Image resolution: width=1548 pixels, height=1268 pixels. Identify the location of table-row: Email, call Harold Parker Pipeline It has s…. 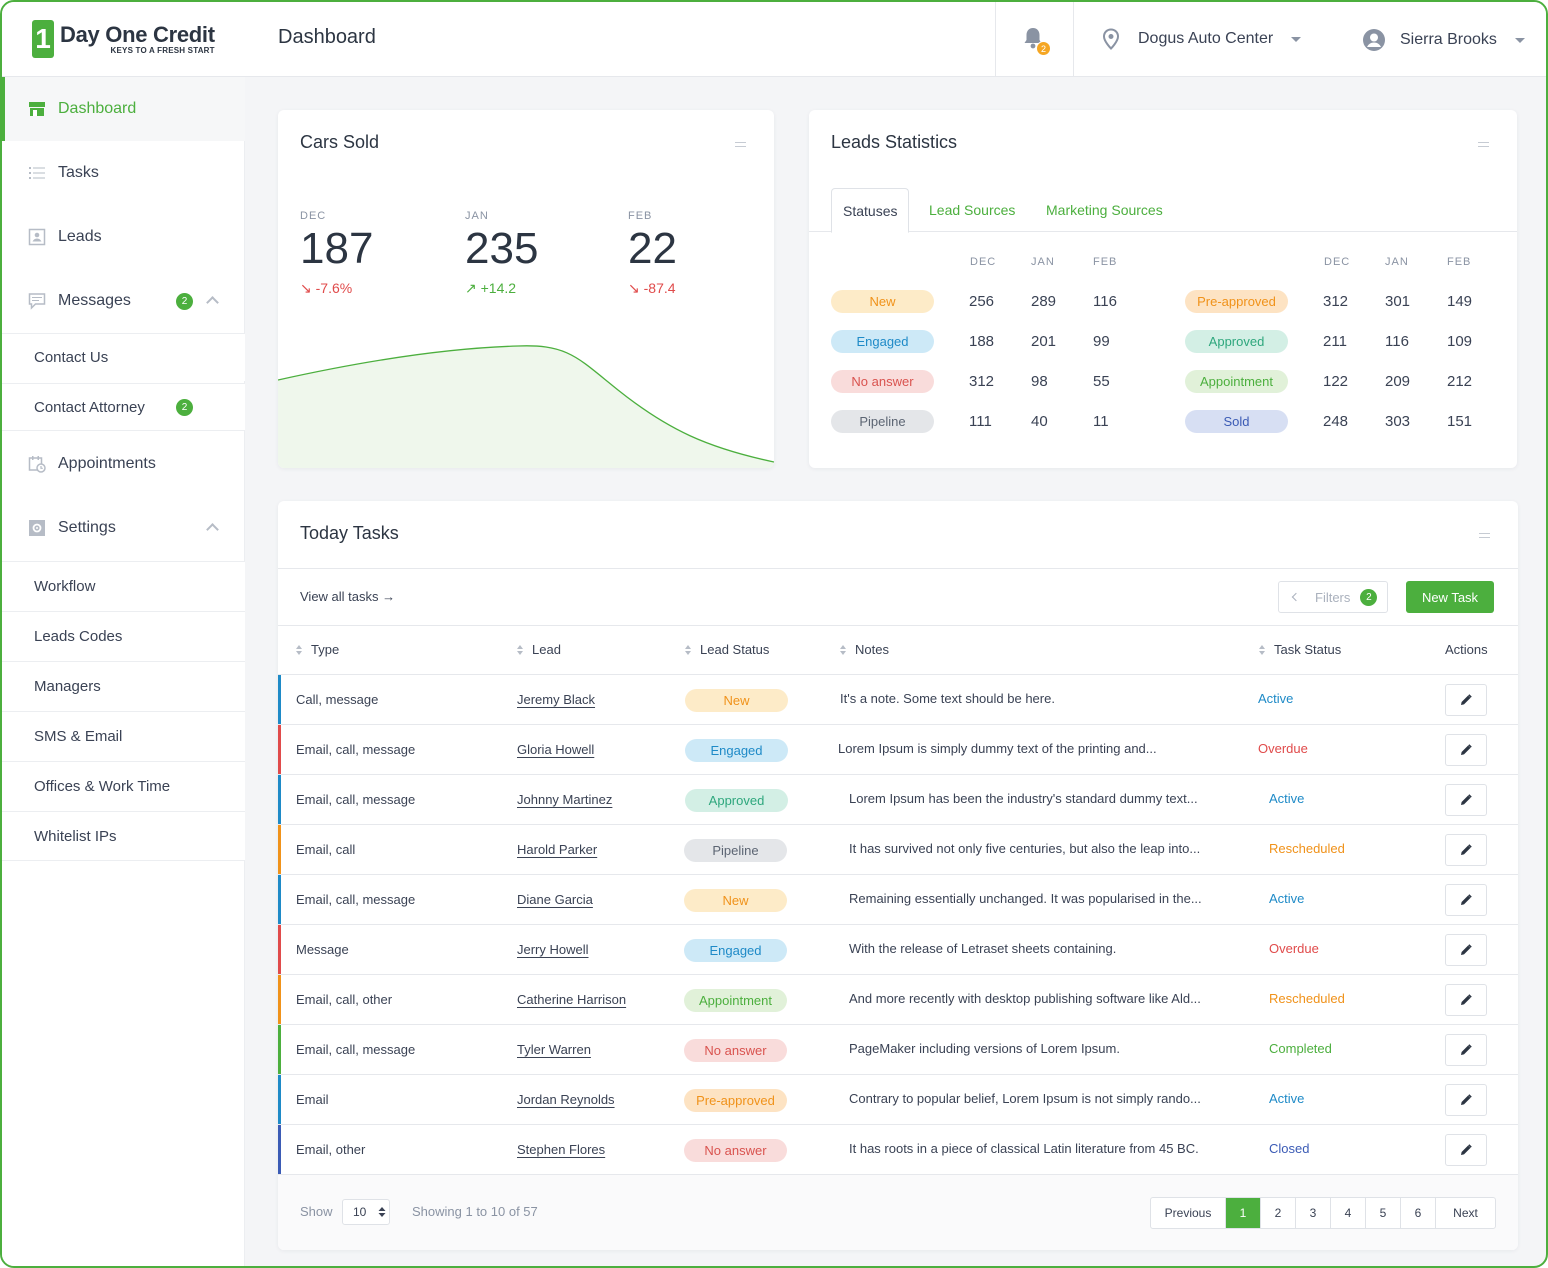
(898, 849).